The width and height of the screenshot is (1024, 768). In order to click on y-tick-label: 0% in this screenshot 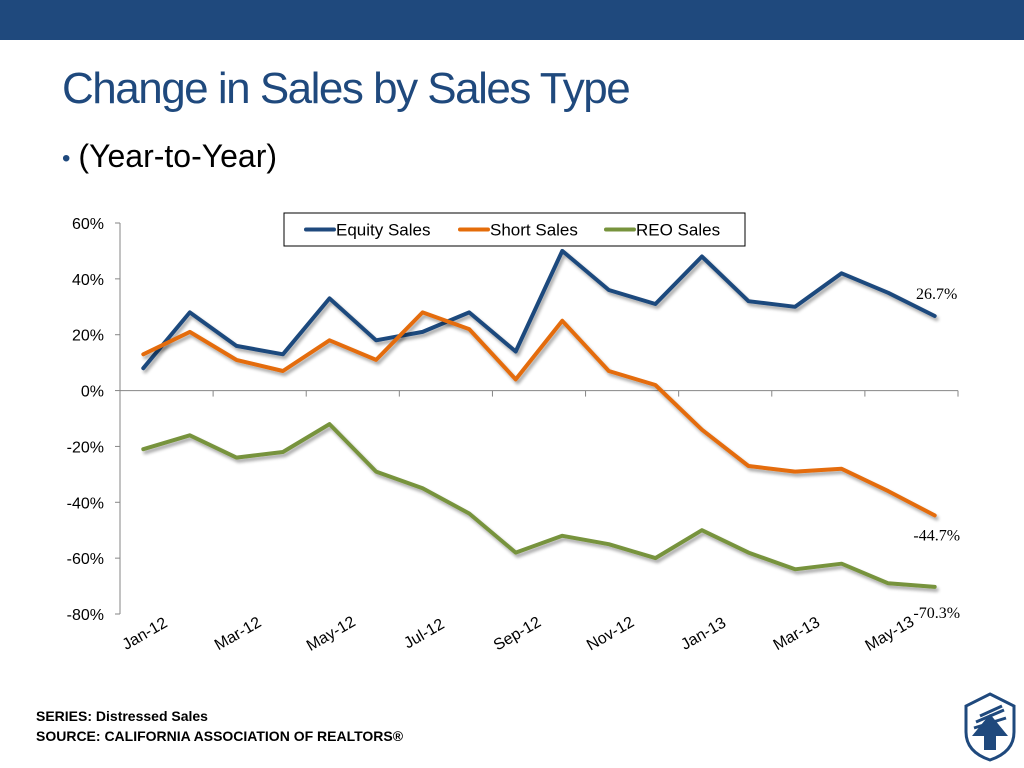, I will do `click(92, 392)`.